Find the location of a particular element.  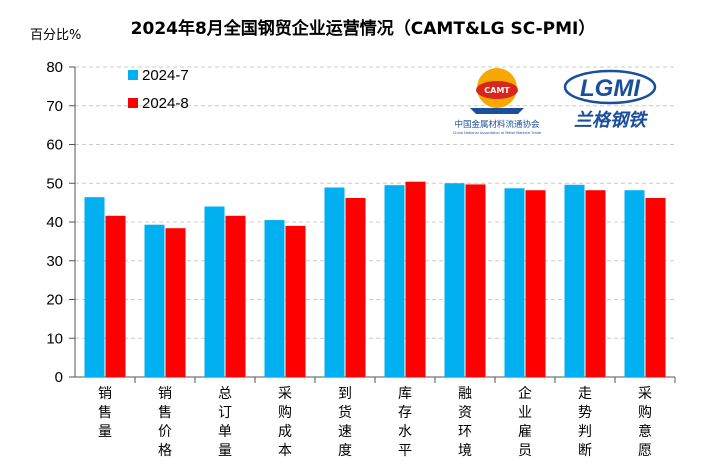

x-tick-label: 销售价格 is located at coordinates (165, 422).